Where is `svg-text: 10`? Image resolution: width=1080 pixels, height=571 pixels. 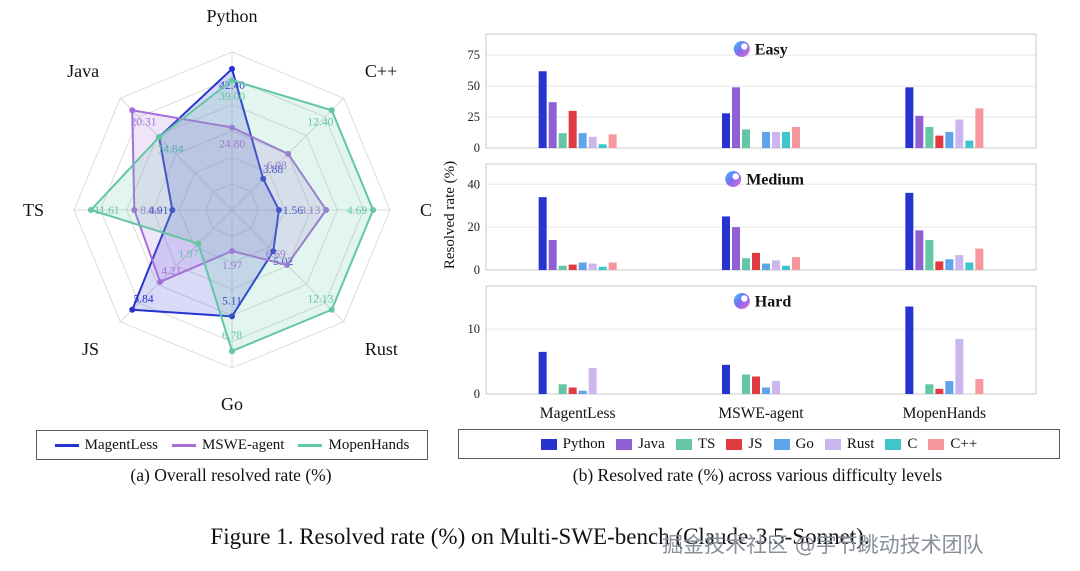 svg-text: 10 is located at coordinates (474, 329).